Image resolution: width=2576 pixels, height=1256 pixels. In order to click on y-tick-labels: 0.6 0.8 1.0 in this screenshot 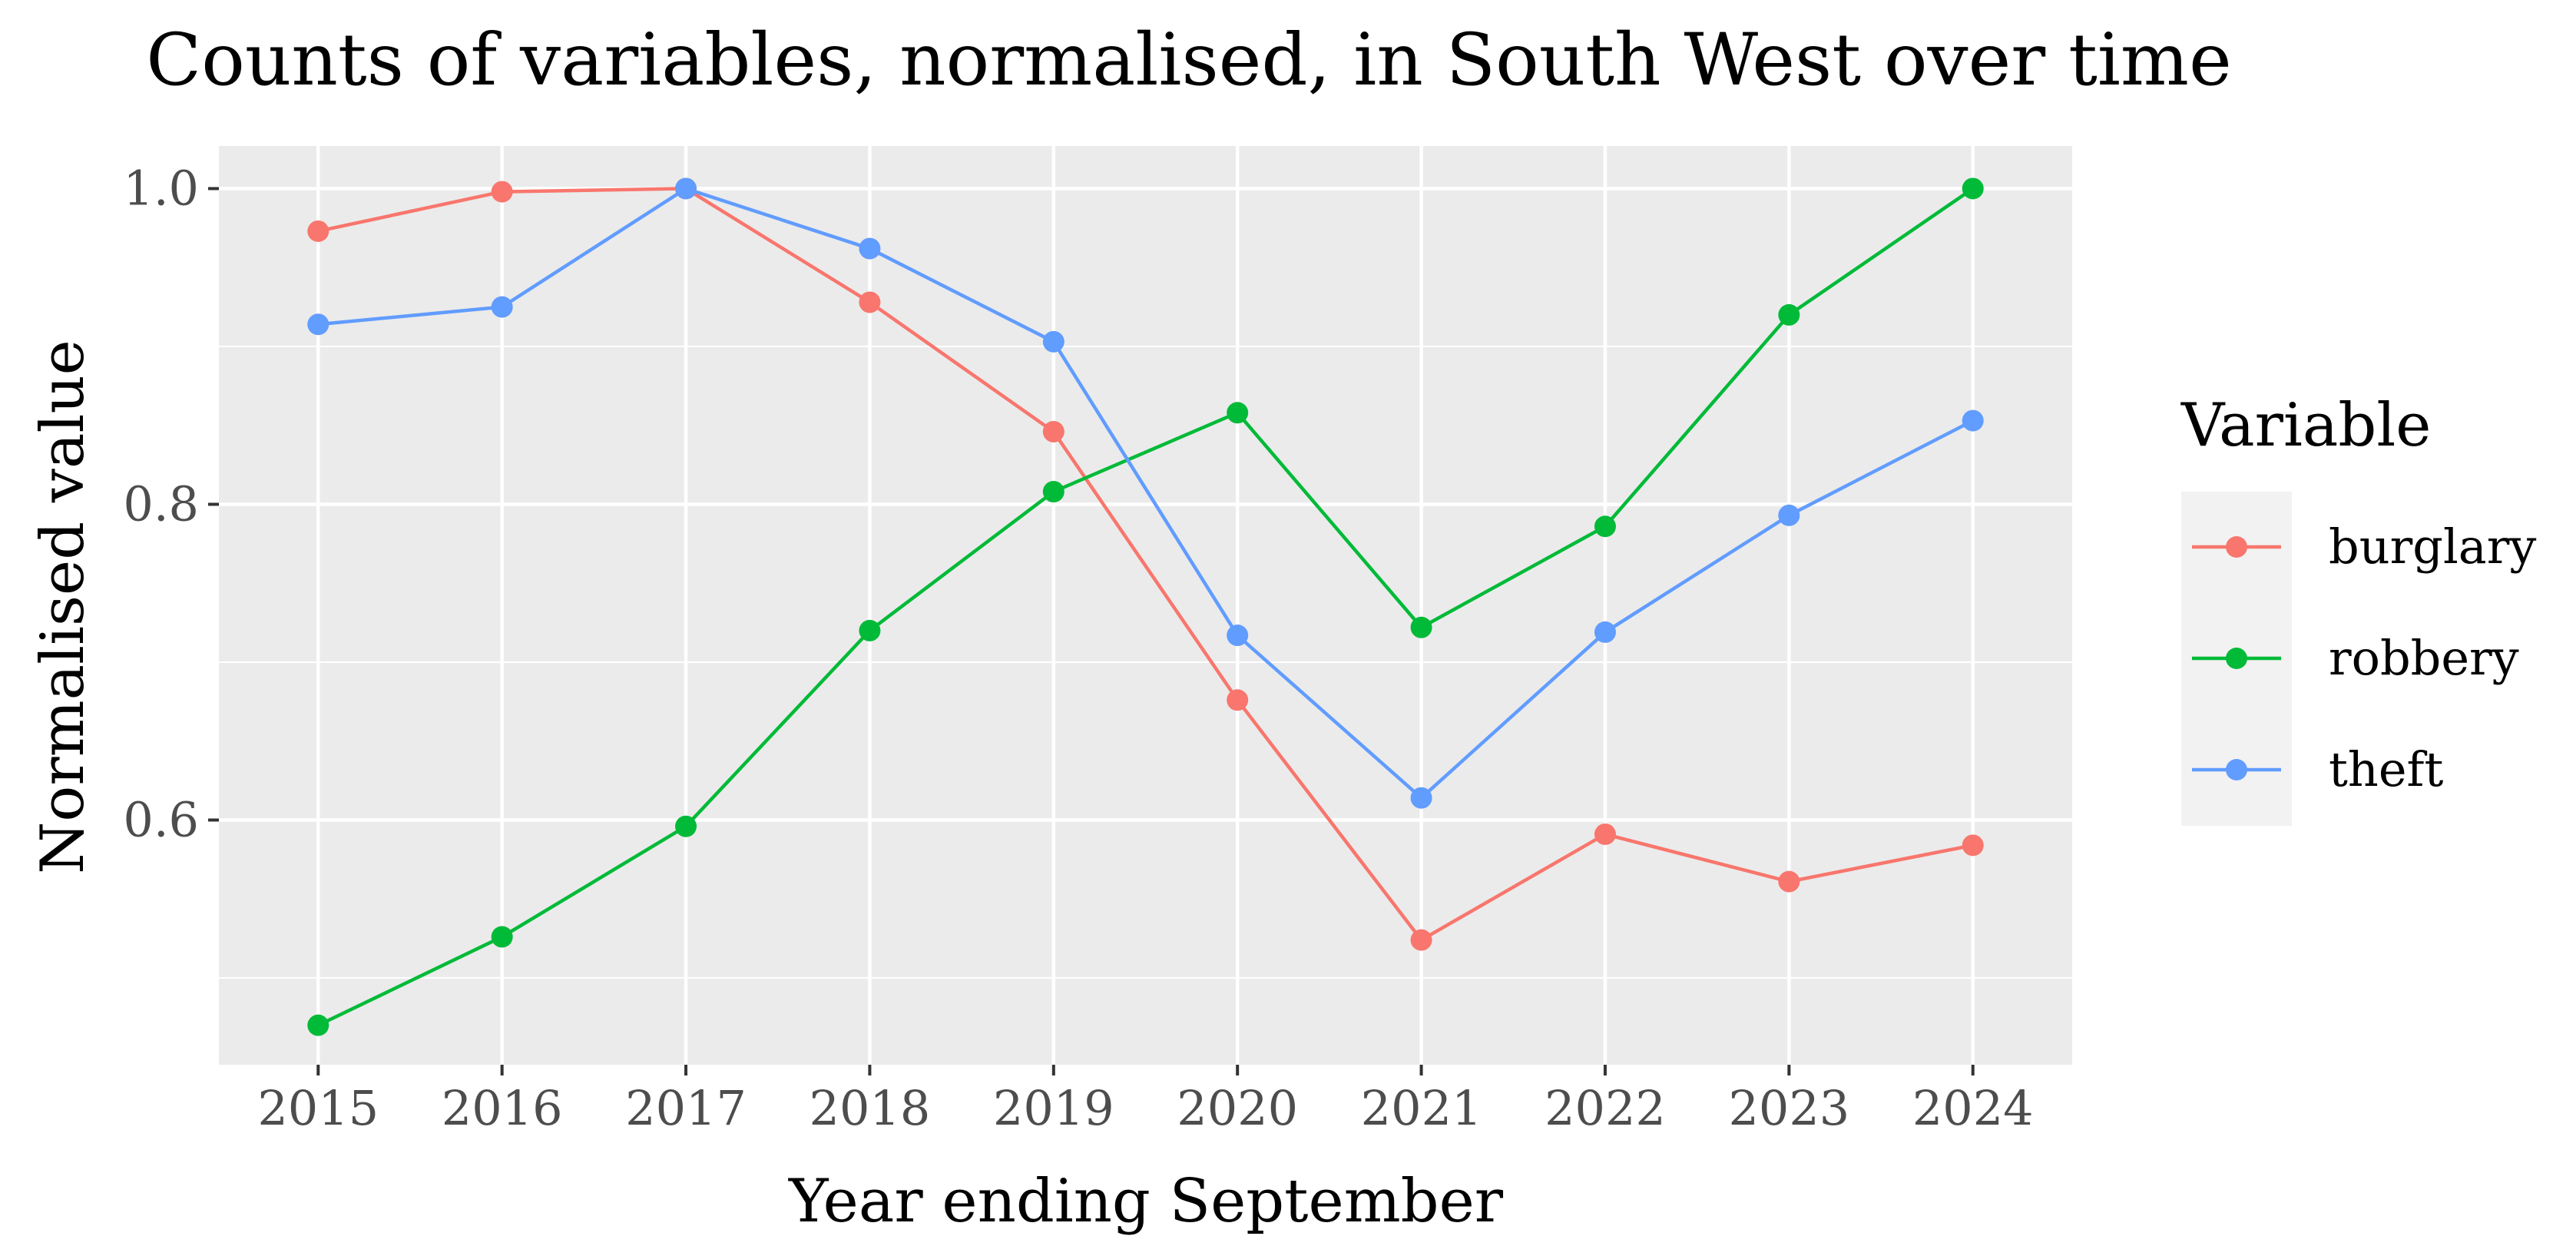, I will do `click(161, 503)`.